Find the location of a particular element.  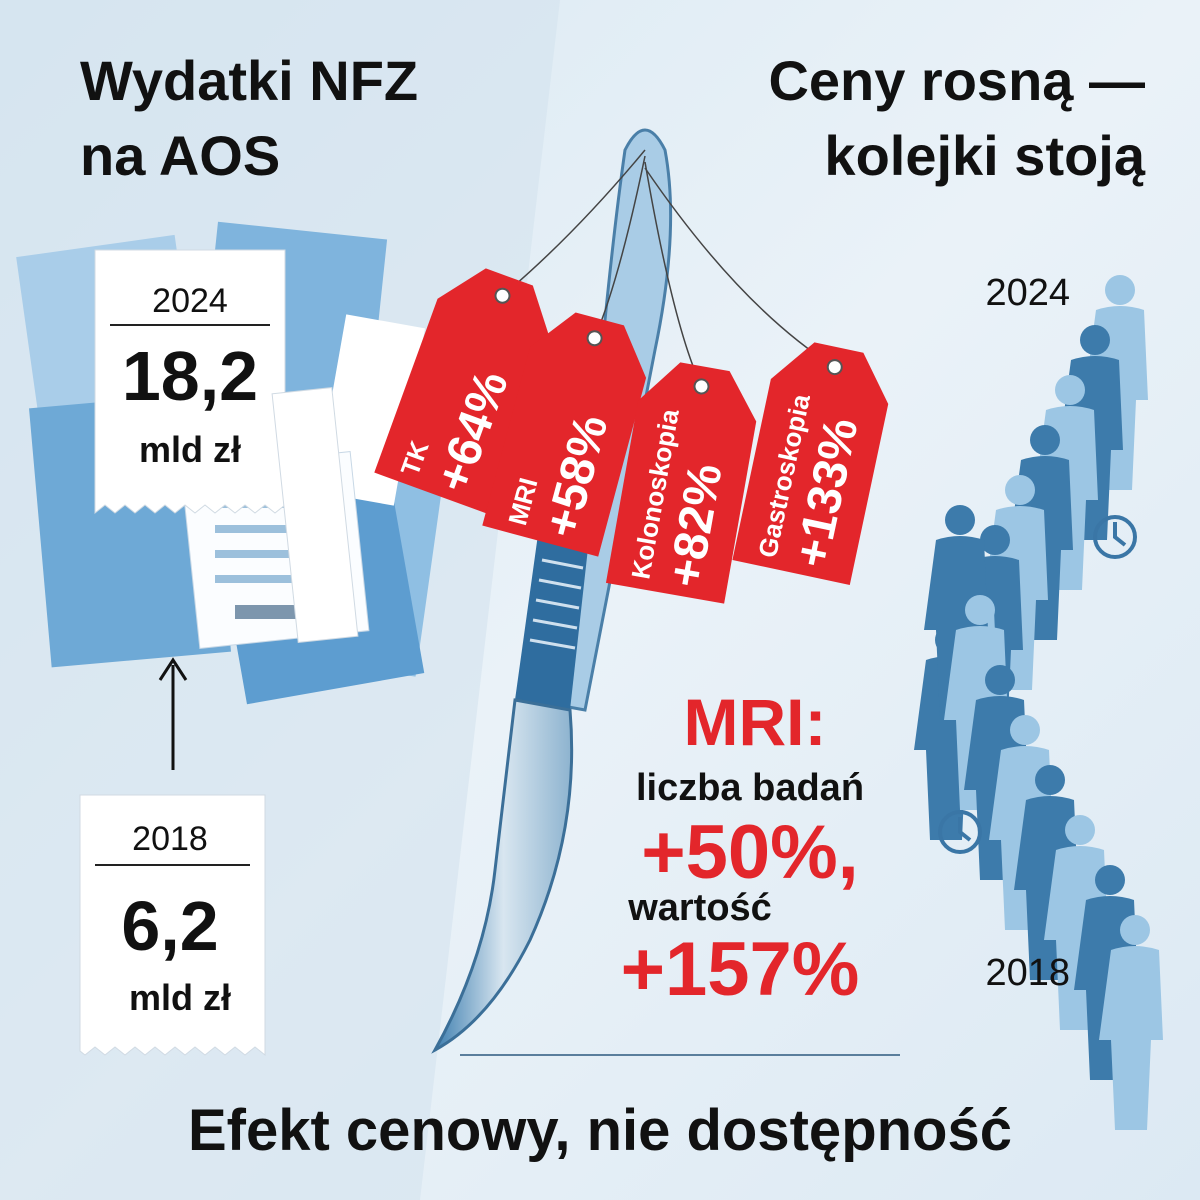

string is located at coordinates (574, 223).